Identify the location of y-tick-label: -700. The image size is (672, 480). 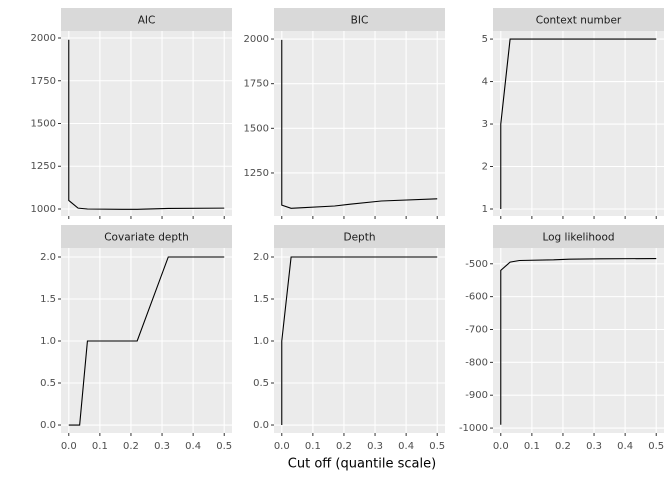
(476, 329).